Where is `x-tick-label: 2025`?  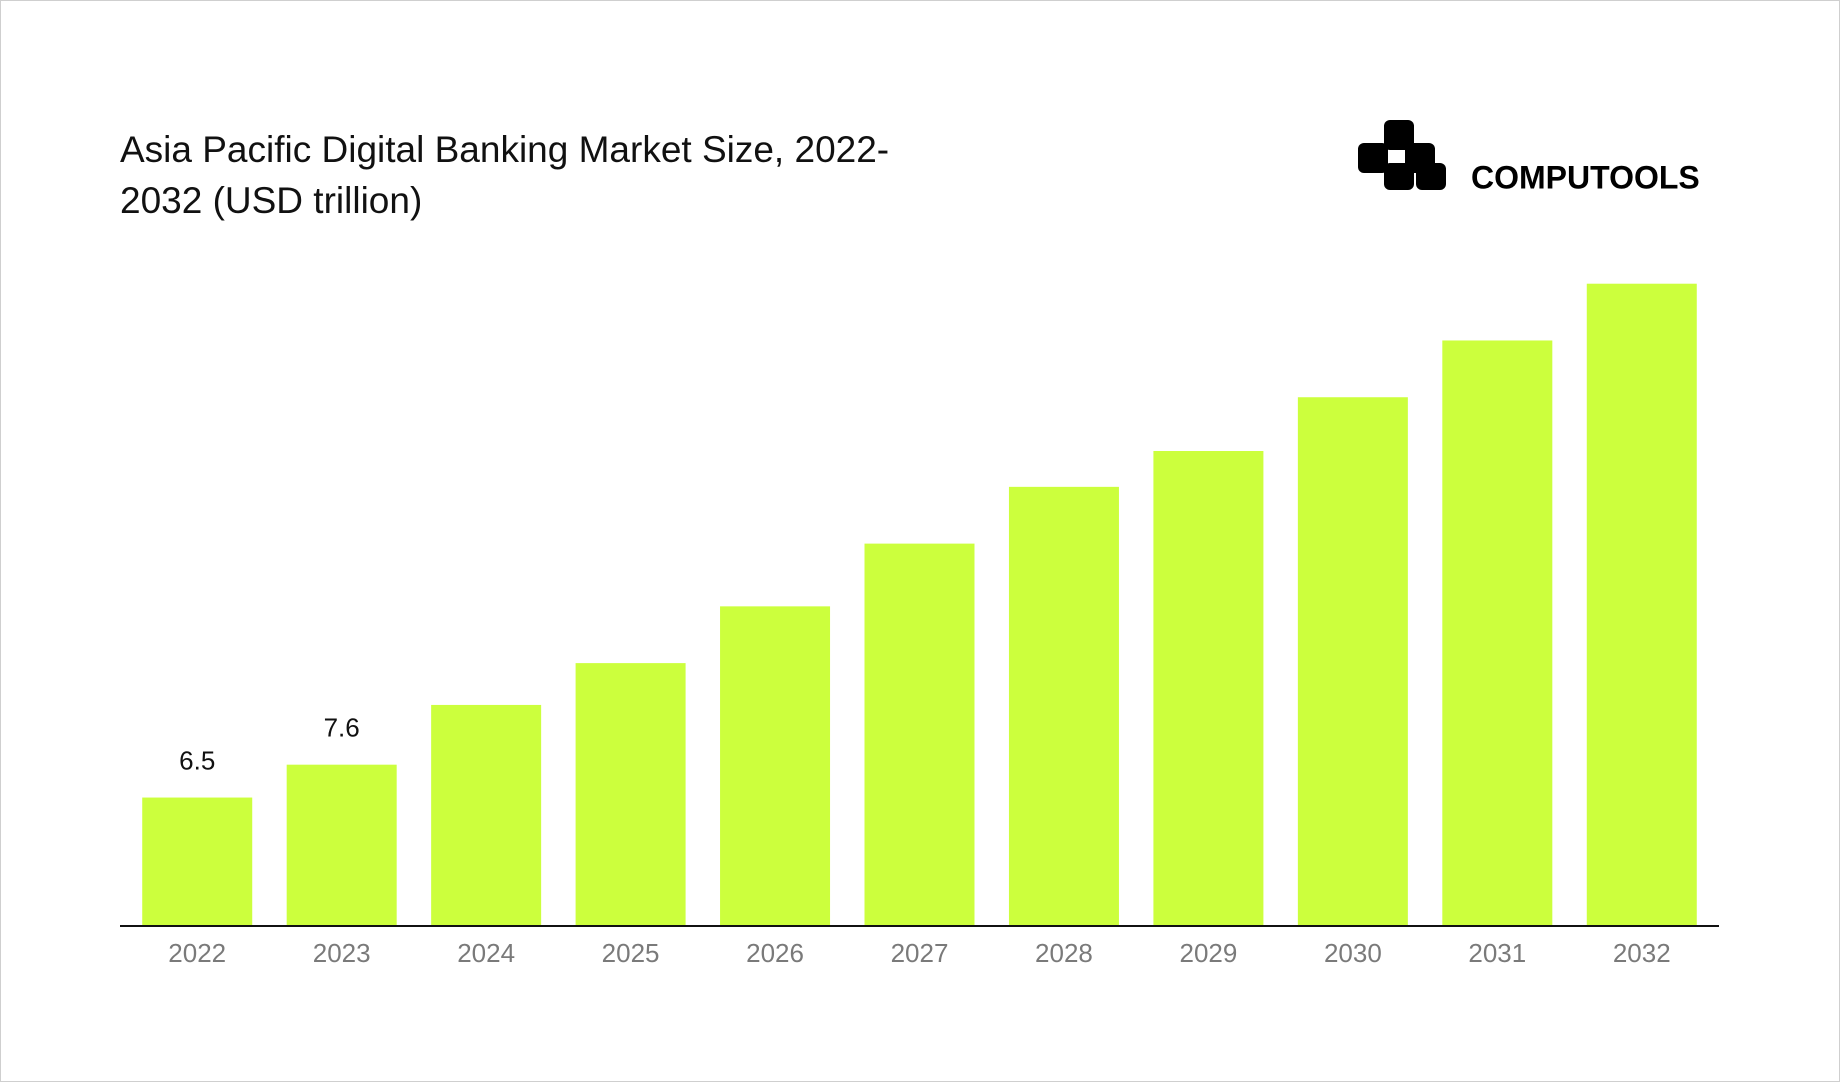 x-tick-label: 2025 is located at coordinates (631, 953).